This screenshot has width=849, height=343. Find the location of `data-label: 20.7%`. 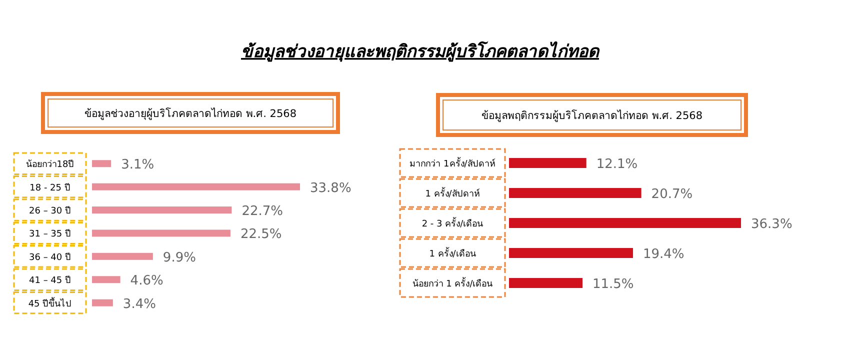

data-label: 20.7% is located at coordinates (672, 194).